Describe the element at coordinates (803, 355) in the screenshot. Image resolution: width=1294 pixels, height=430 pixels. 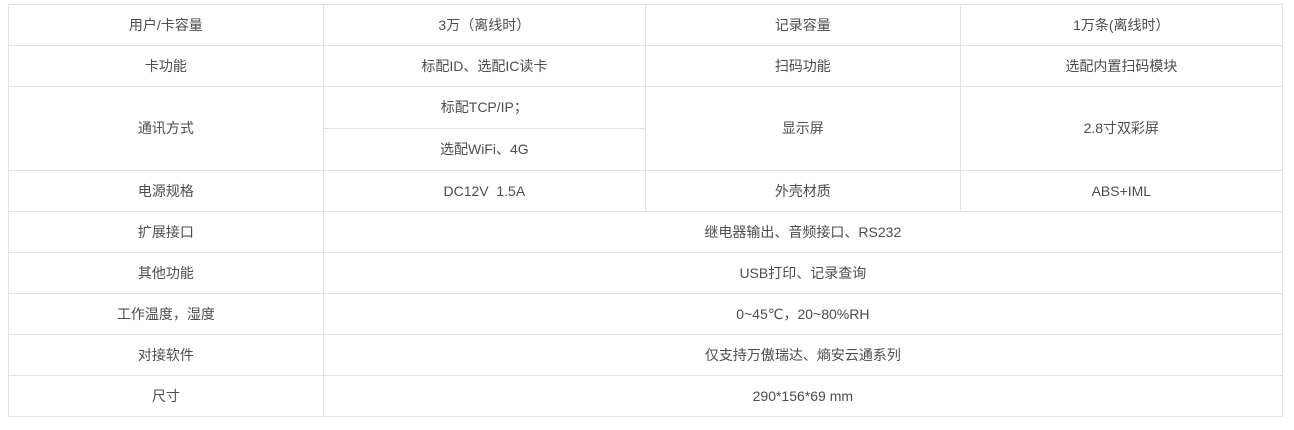
I see `spec-value-software-compatibility: 仅支持万傲瑞达、熵安云通系列` at that location.